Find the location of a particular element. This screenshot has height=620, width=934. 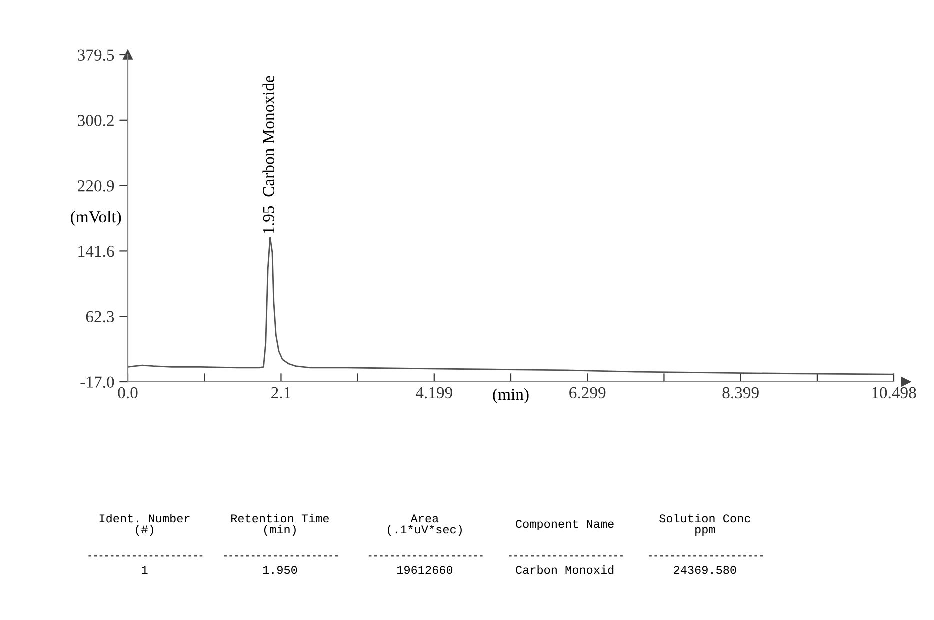

y-axis-title: (mVolt) is located at coordinates (96, 218).